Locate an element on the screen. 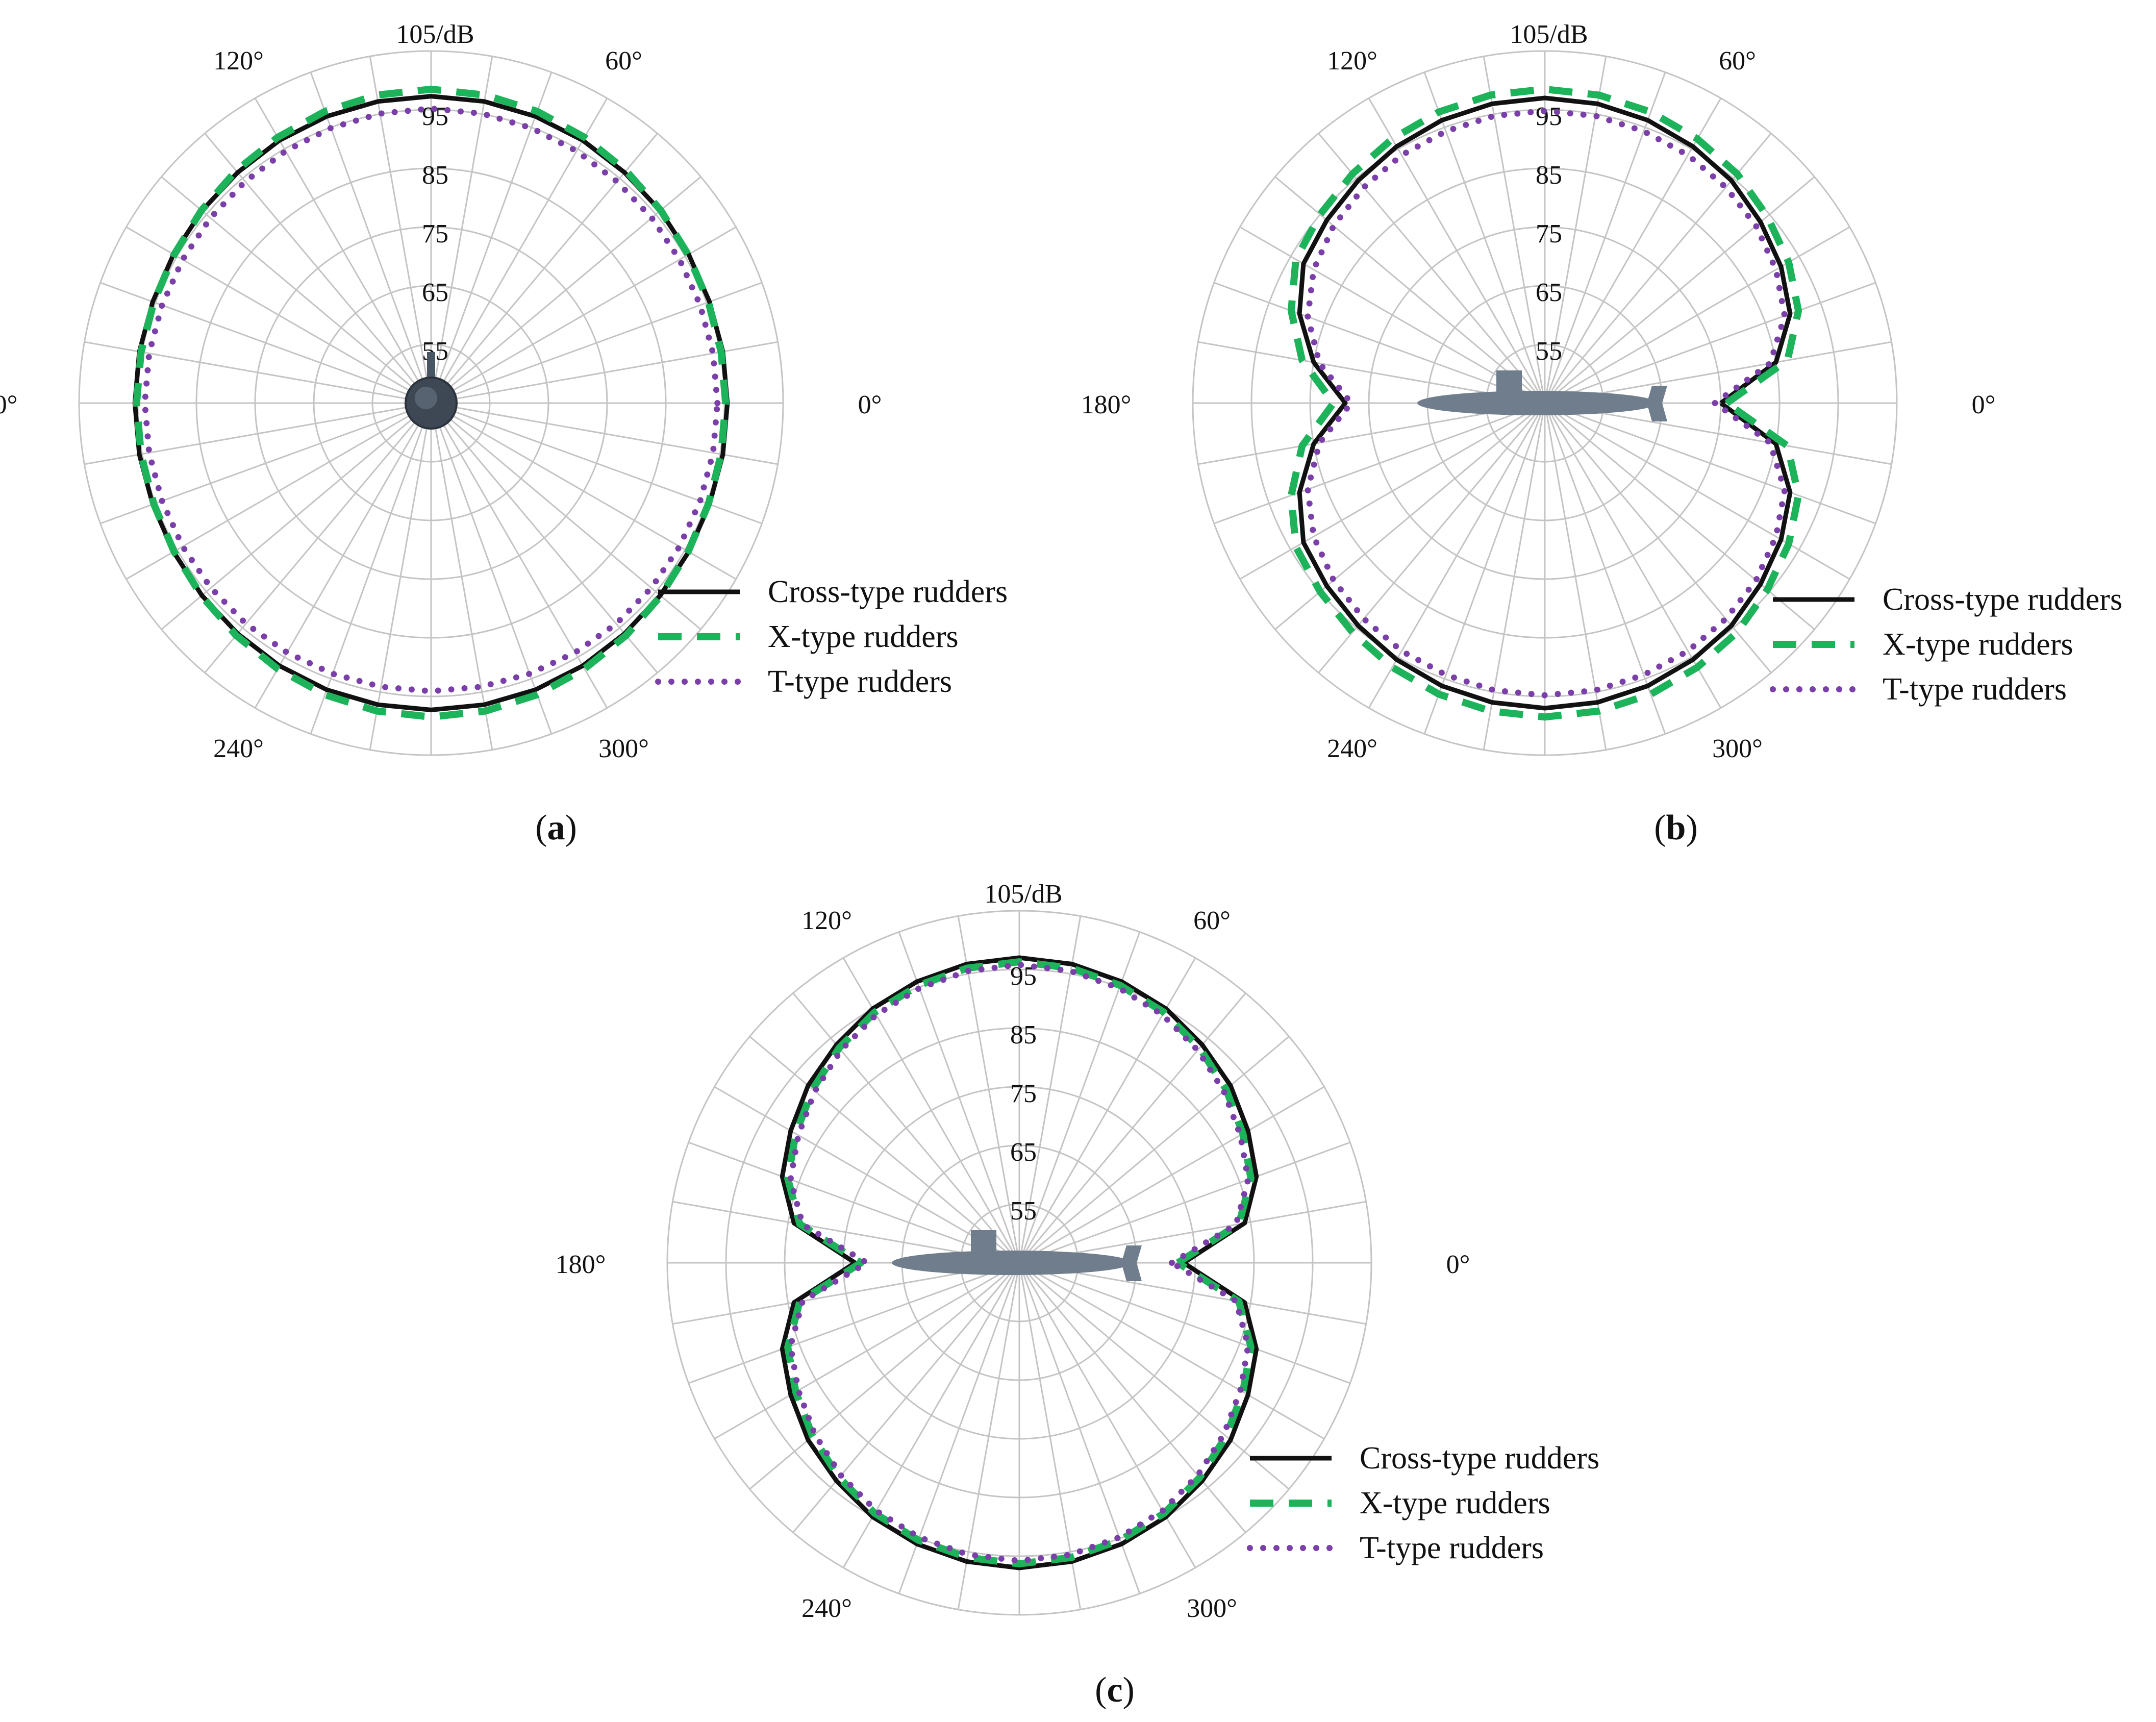 The width and height of the screenshot is (2156, 1722). radial-tick-label: 95 is located at coordinates (1549, 116).